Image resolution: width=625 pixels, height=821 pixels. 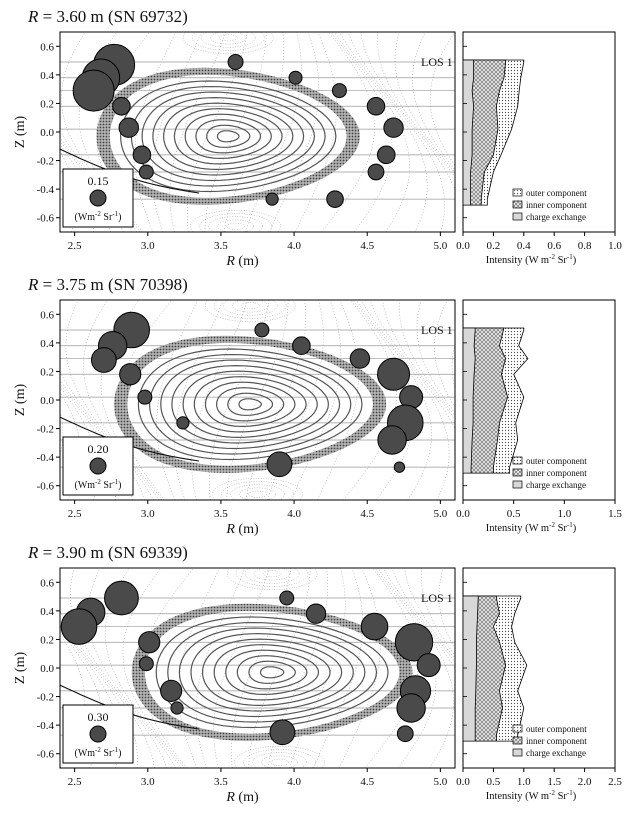 I want to click on inner-component-area, so click(x=484, y=132).